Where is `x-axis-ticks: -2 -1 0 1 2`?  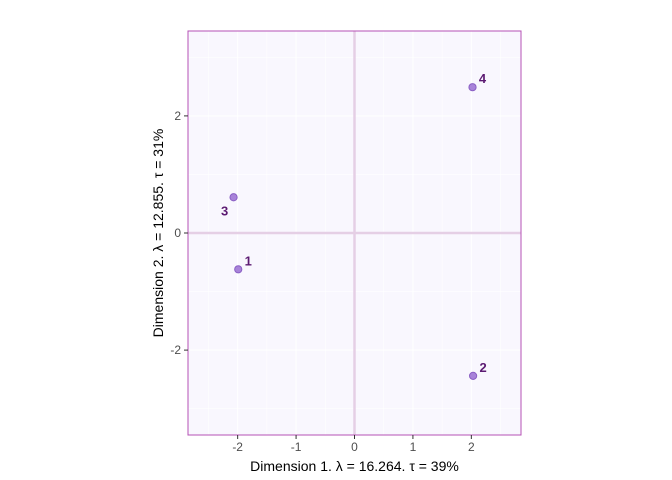 x-axis-ticks: -2 -1 0 1 2 is located at coordinates (353, 444).